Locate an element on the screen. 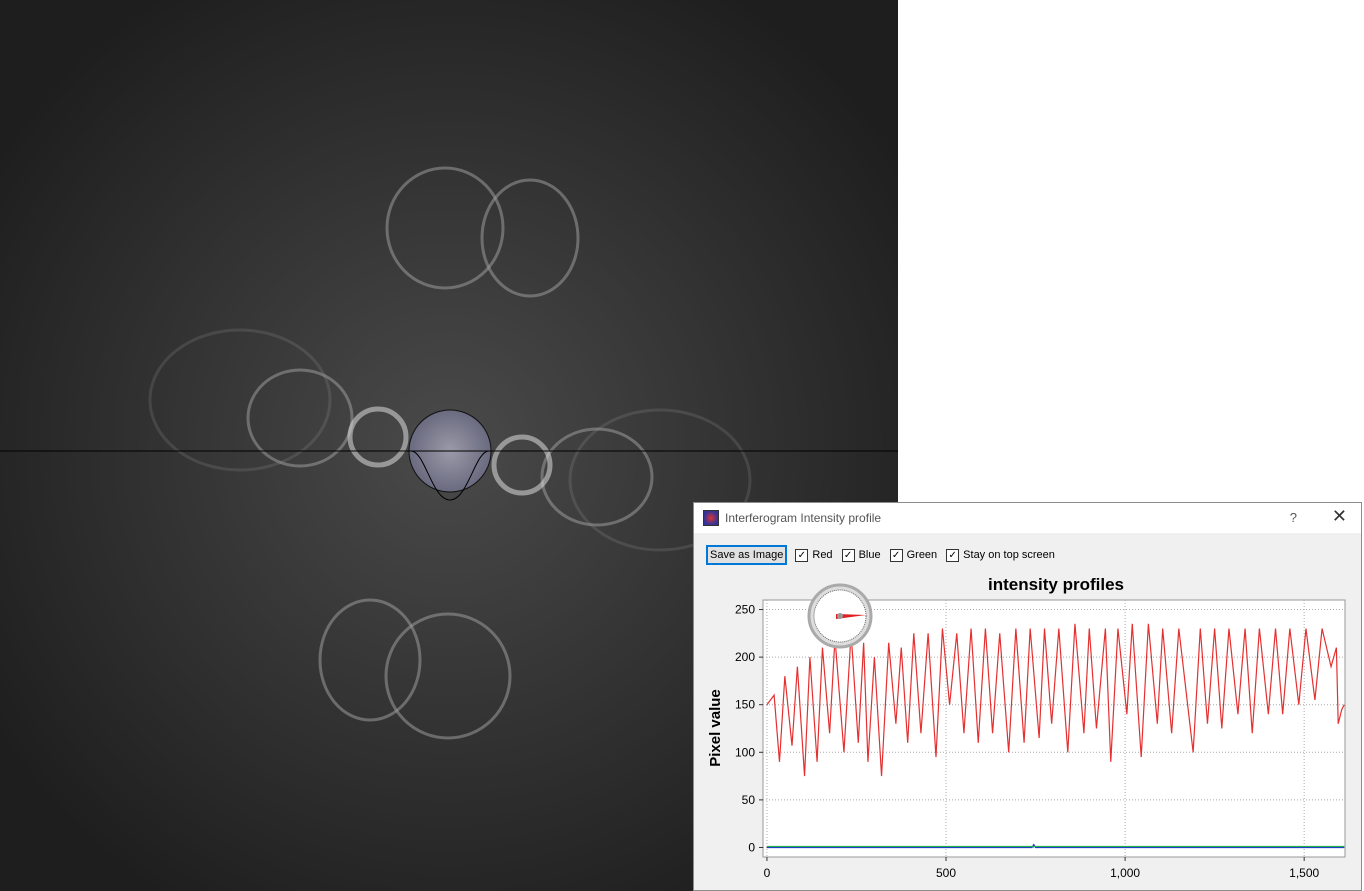 Image resolution: width=1364 pixels, height=891 pixels. checkbox-label: Stay on top screen is located at coordinates (1009, 555).